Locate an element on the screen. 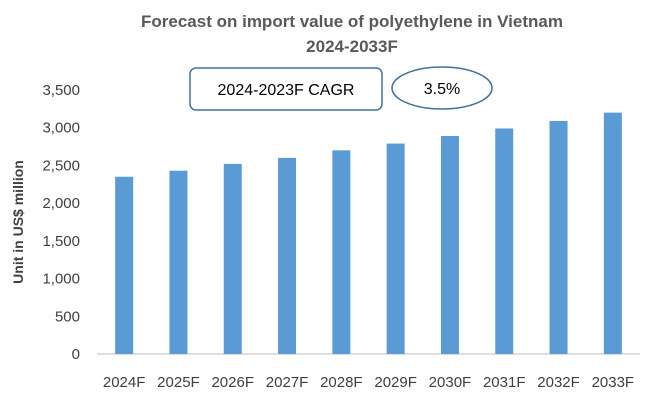 The height and width of the screenshot is (400, 660). cagr-callout: 2024-2023F CAGR 3.5% is located at coordinates (341, 88).